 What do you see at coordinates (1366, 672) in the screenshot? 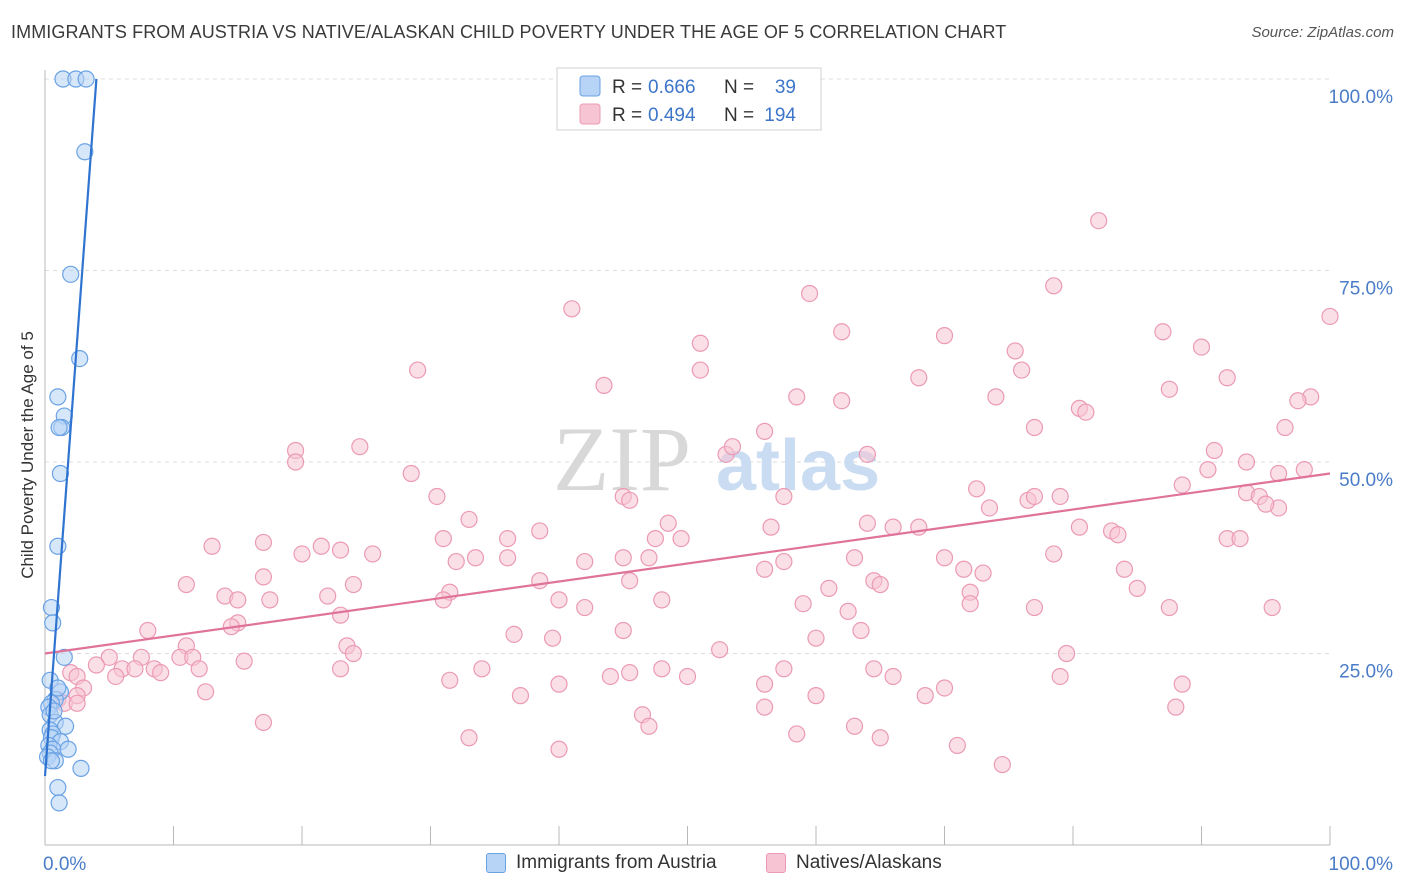
I see `y-tick-label: 25.0%` at bounding box center [1366, 672].